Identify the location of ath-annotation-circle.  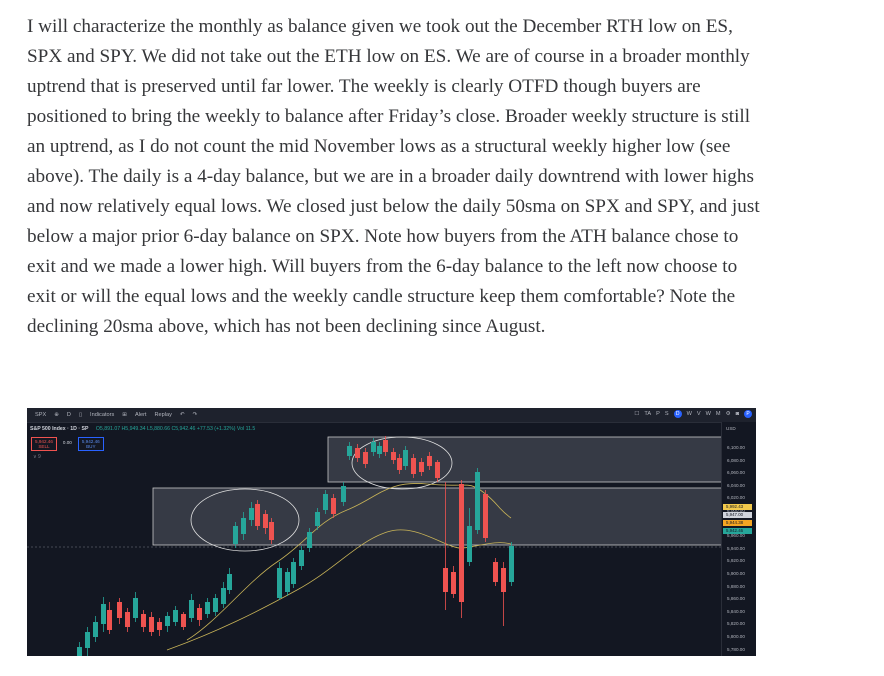
(402, 463).